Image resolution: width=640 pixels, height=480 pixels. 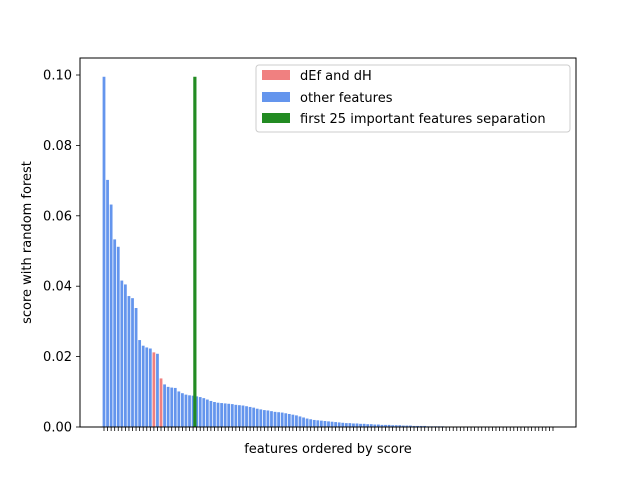 What do you see at coordinates (328, 449) in the screenshot?
I see `x-axis-label: features ordered by score` at bounding box center [328, 449].